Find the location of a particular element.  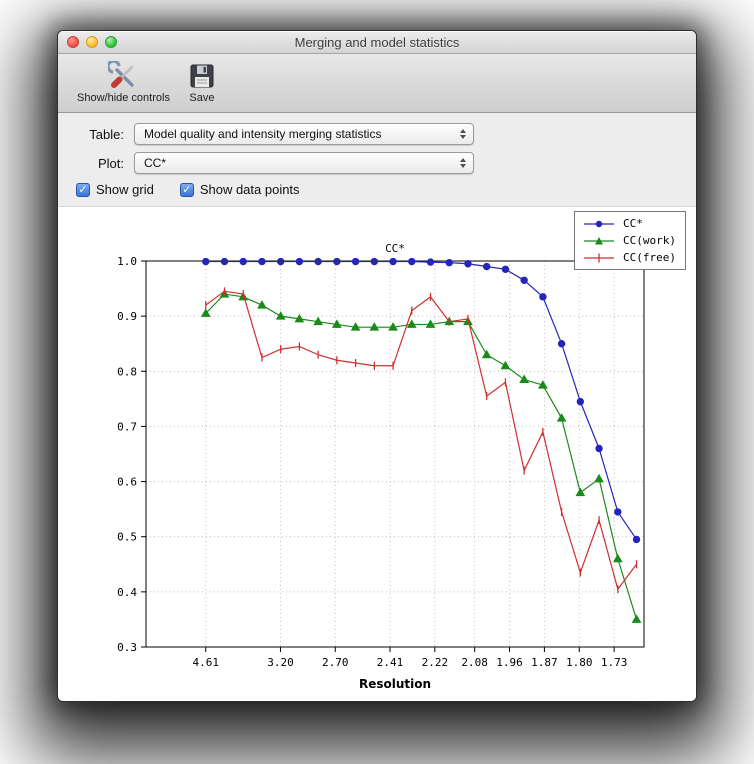

legend-item: CC(free) is located at coordinates (629, 257).